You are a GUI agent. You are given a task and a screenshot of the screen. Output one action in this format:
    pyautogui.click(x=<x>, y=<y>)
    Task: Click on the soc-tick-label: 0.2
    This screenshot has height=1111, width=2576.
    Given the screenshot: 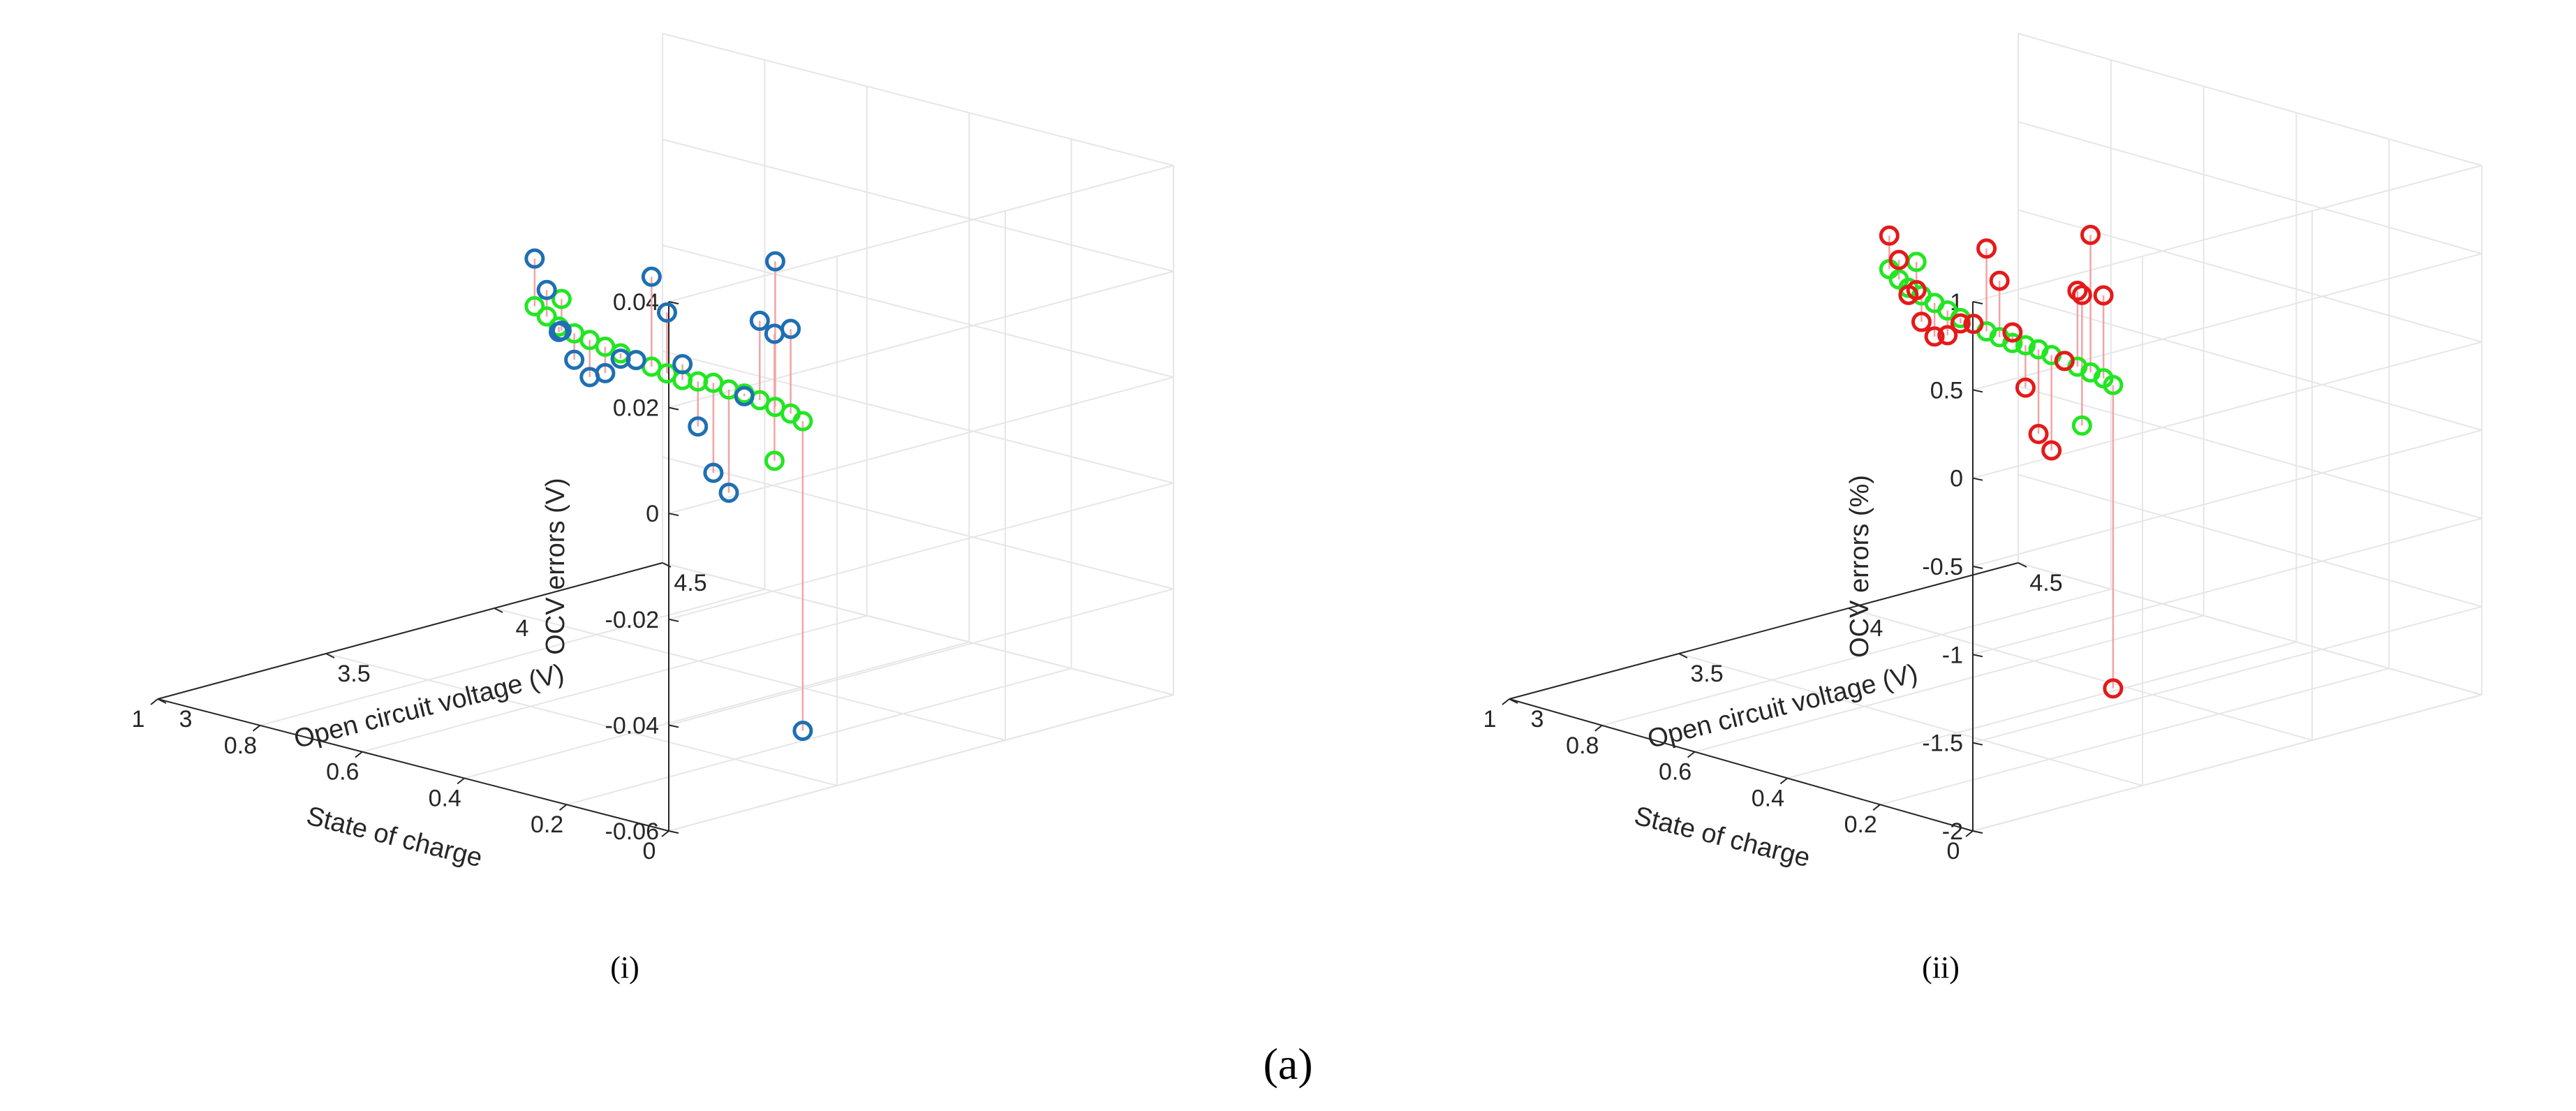 What is the action you would take?
    pyautogui.click(x=547, y=824)
    